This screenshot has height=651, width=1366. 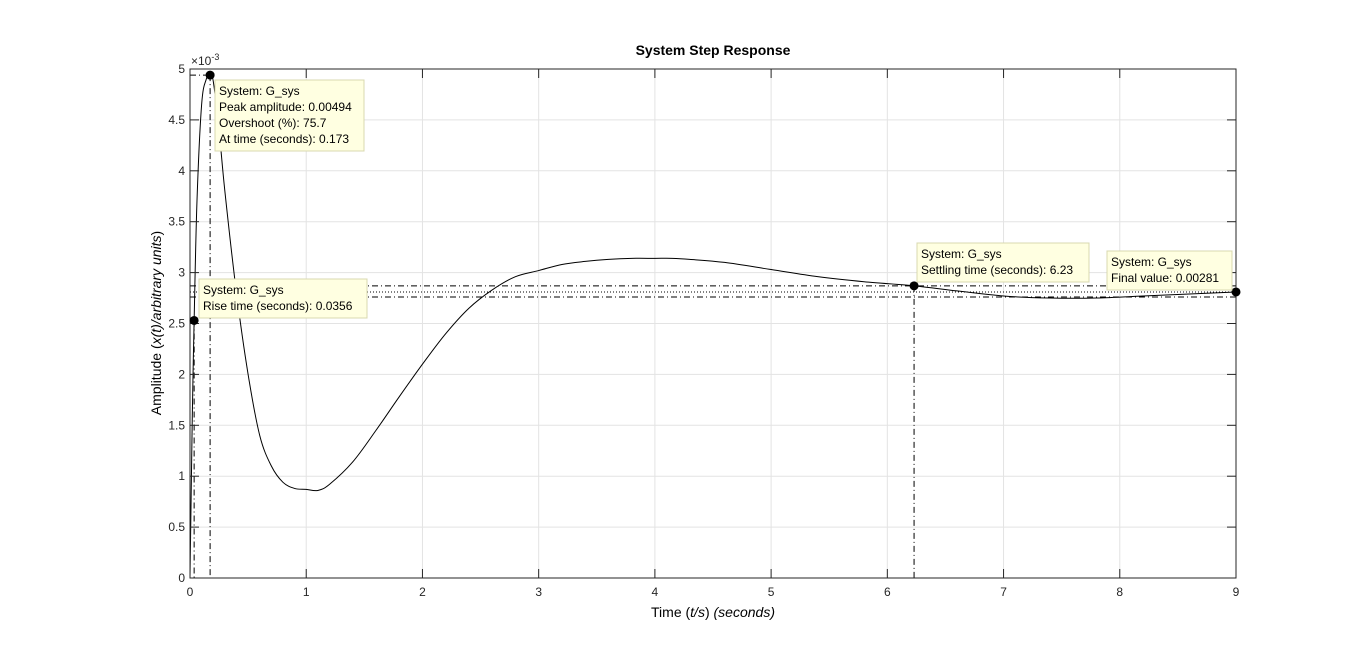 What do you see at coordinates (771, 592) in the screenshot?
I see `x-tick-label: 5` at bounding box center [771, 592].